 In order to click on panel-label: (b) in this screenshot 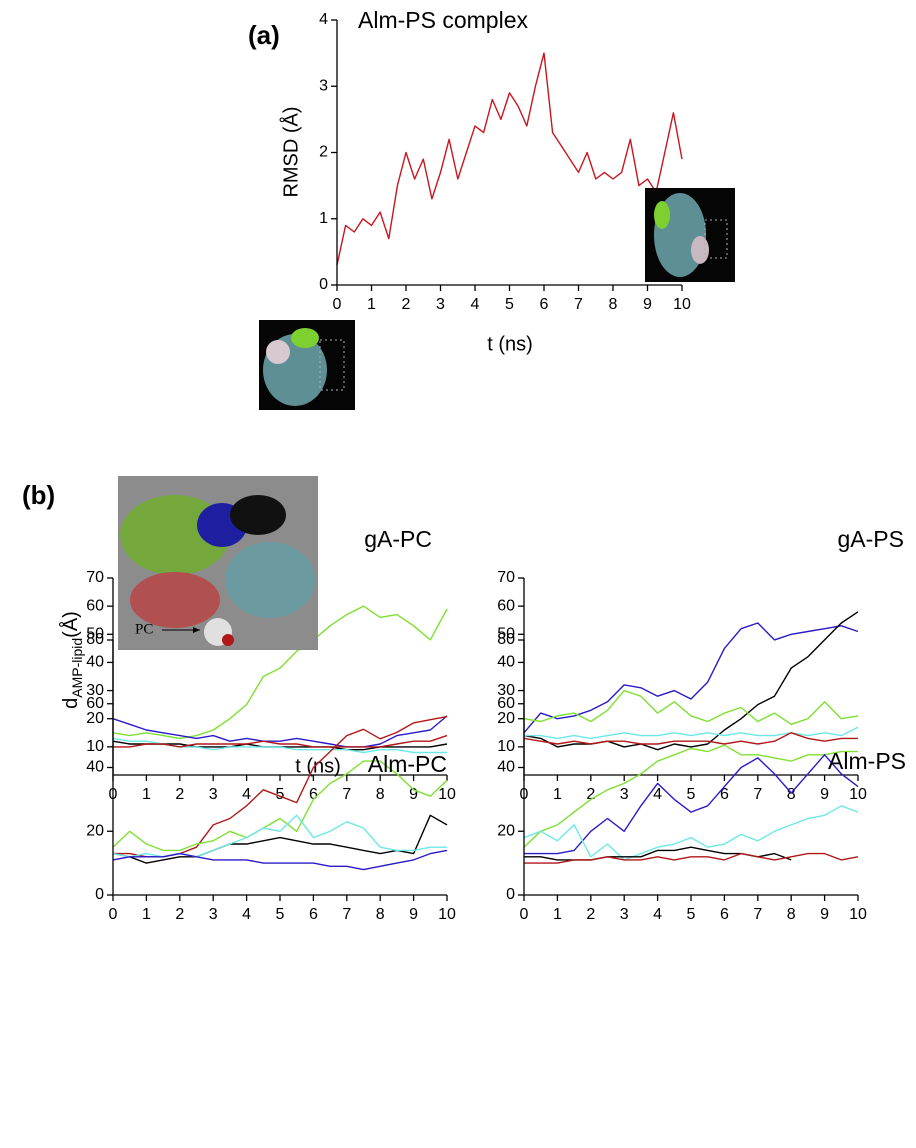, I will do `click(38, 495)`.